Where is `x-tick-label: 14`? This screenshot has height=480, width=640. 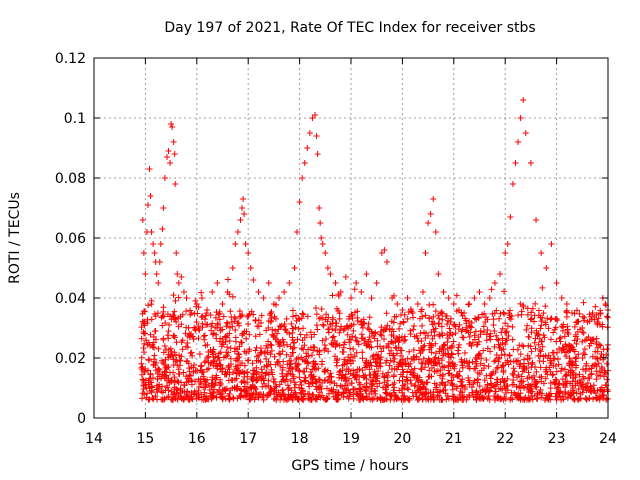
x-tick-label: 14 is located at coordinates (94, 439).